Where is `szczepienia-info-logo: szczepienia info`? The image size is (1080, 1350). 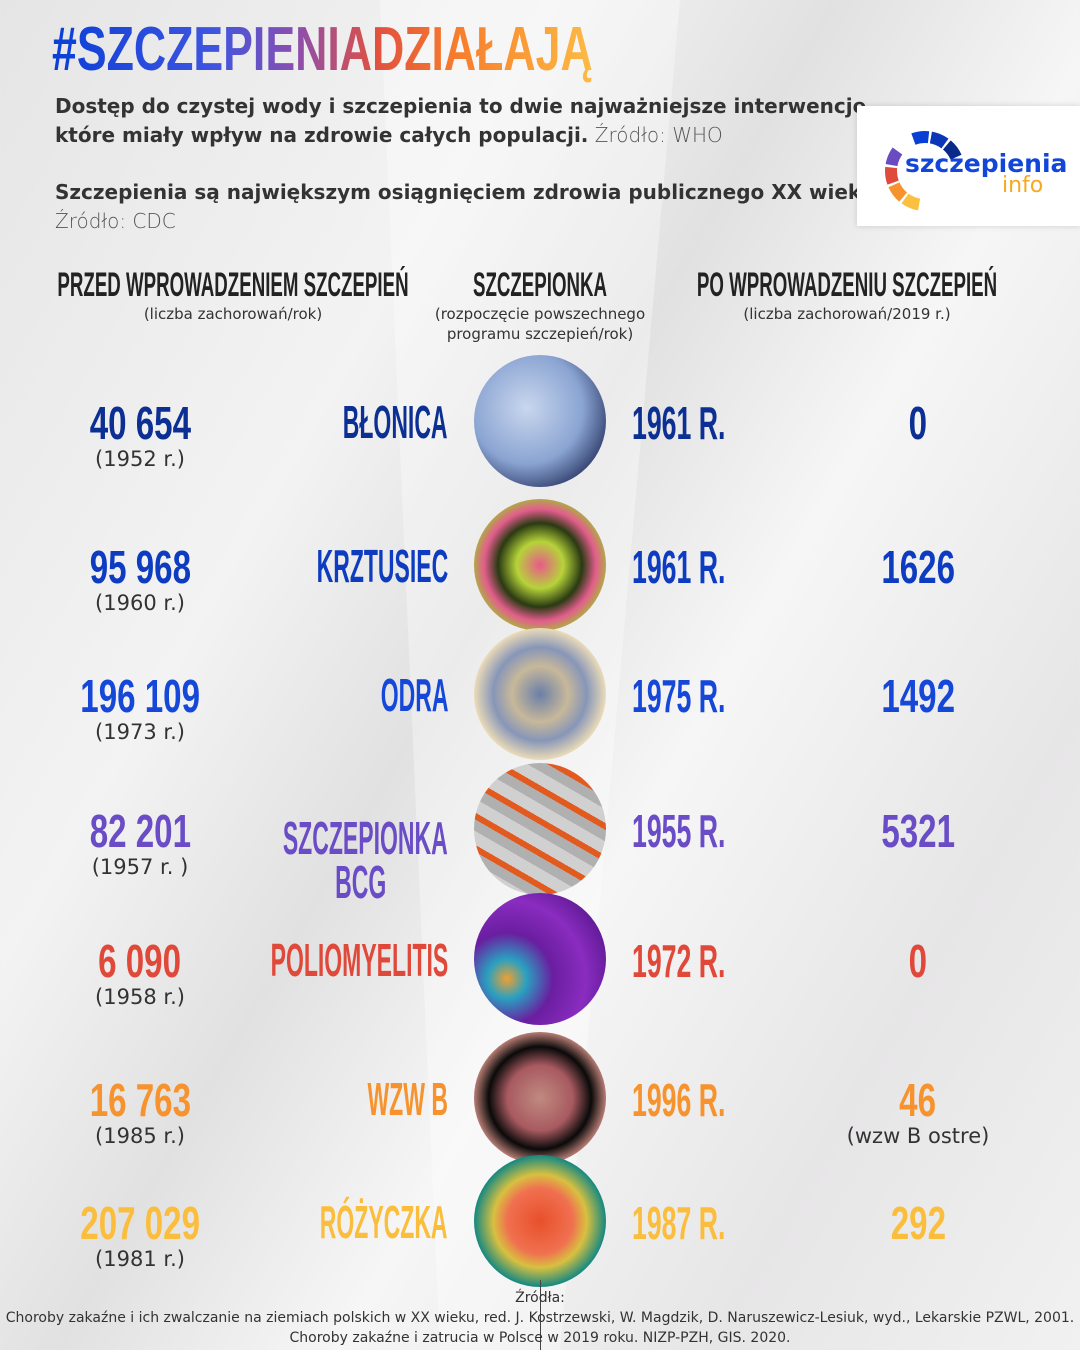
szczepienia-info-logo: szczepienia info is located at coordinates (968, 166).